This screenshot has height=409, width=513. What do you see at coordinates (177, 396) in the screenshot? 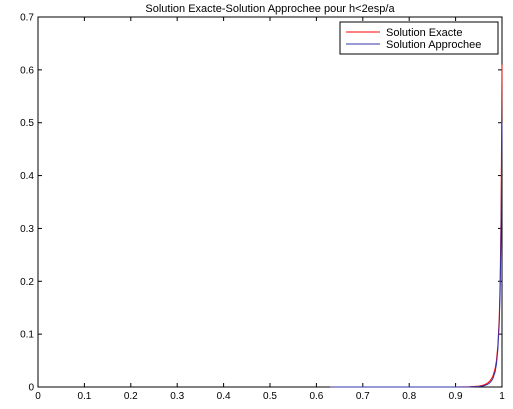
I see `x-tick-label: 0.3` at bounding box center [177, 396].